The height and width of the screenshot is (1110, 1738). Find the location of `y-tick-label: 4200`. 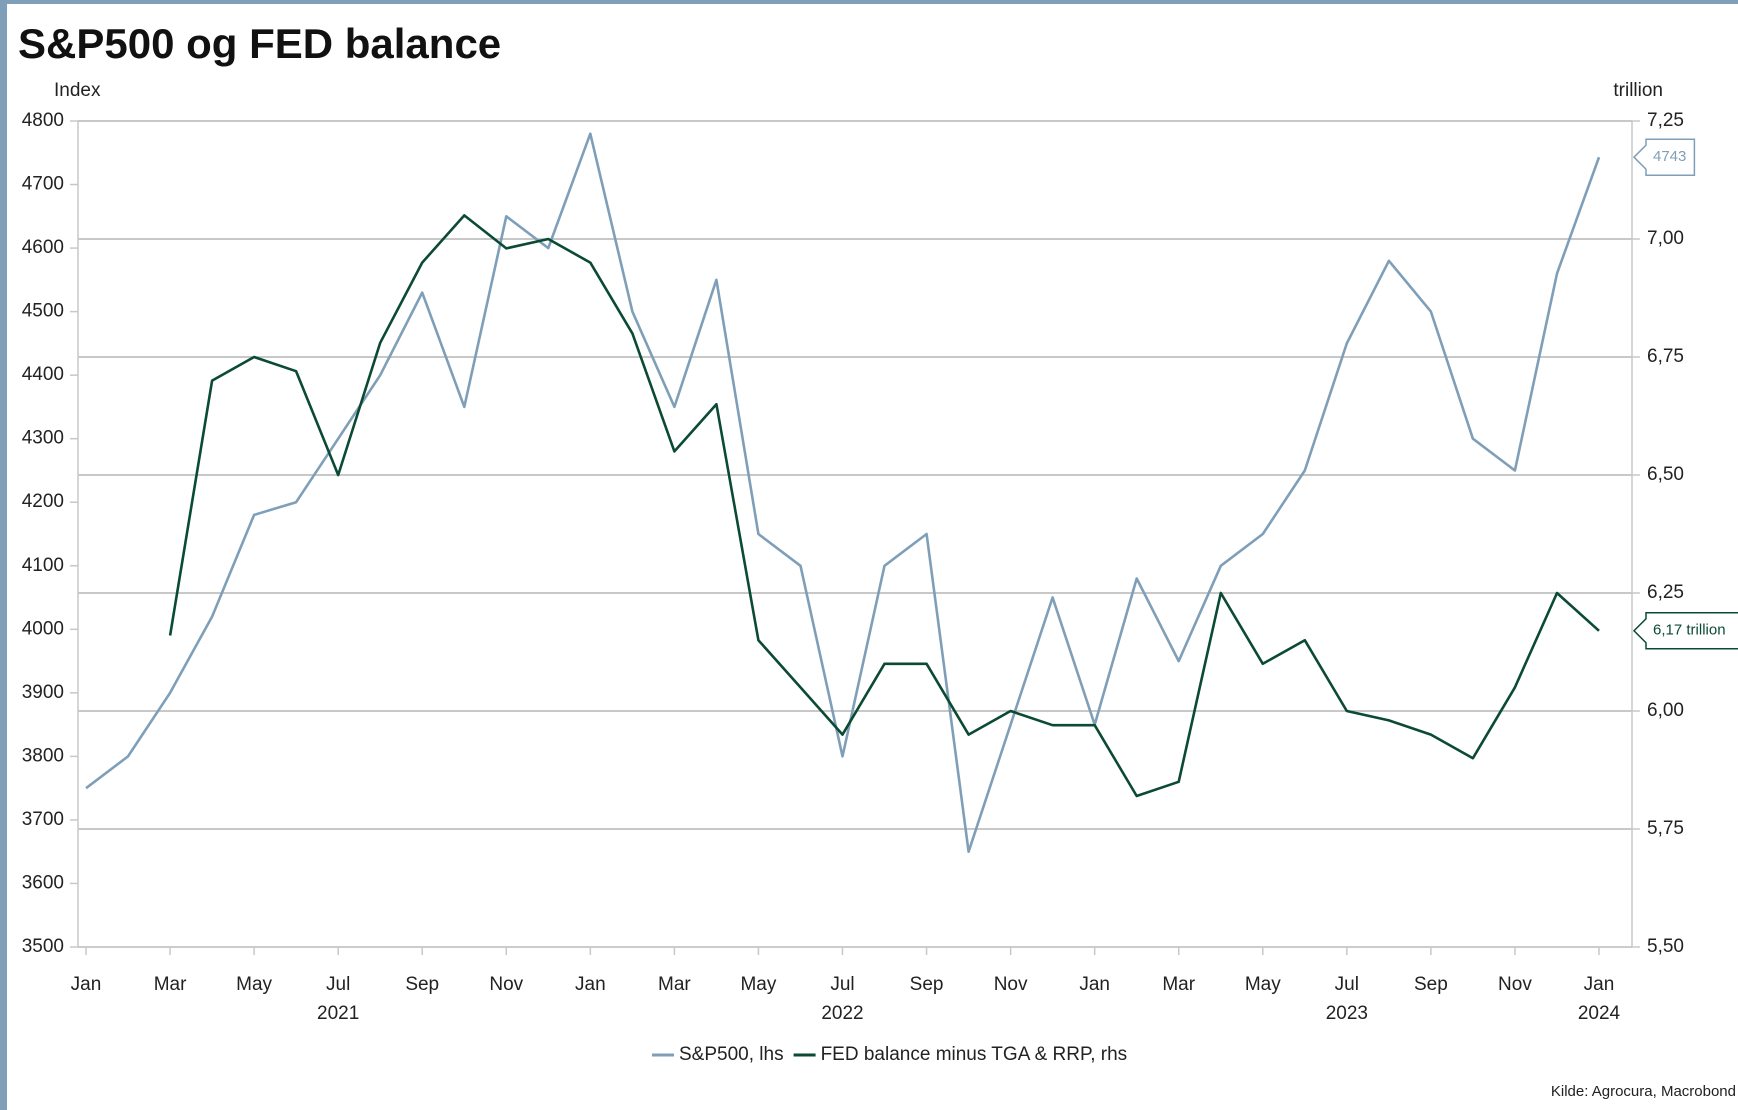

y-tick-label: 4200 is located at coordinates (43, 501).